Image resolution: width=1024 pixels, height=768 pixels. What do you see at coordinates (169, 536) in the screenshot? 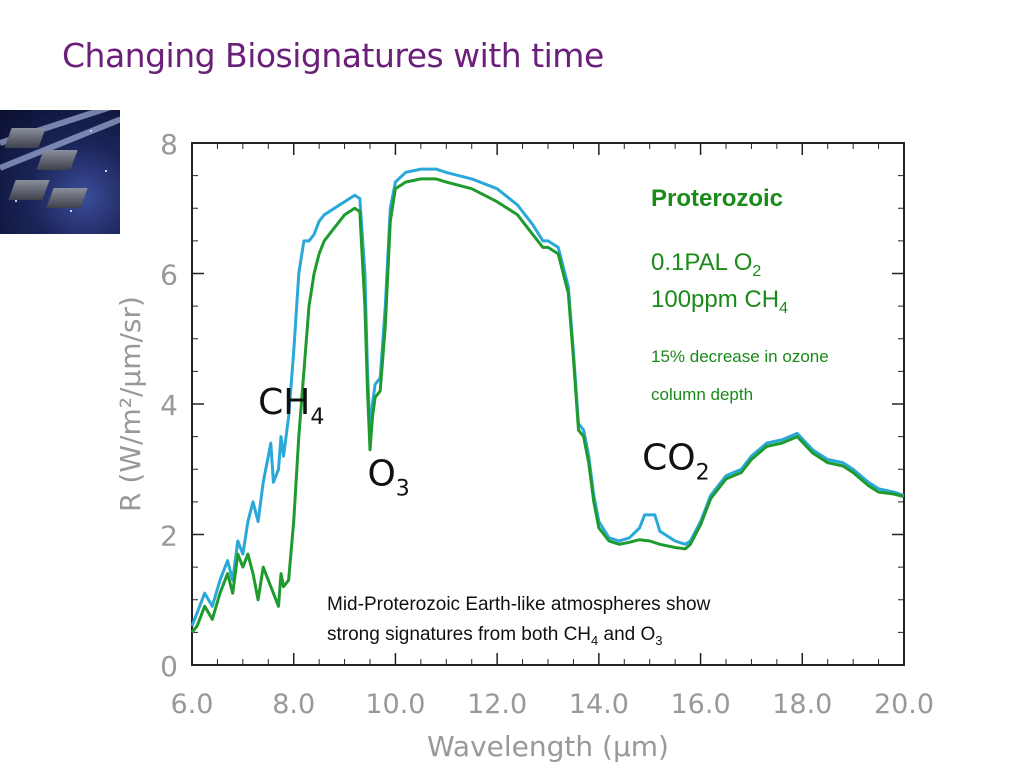
I see `y-tick-label: 2` at bounding box center [169, 536].